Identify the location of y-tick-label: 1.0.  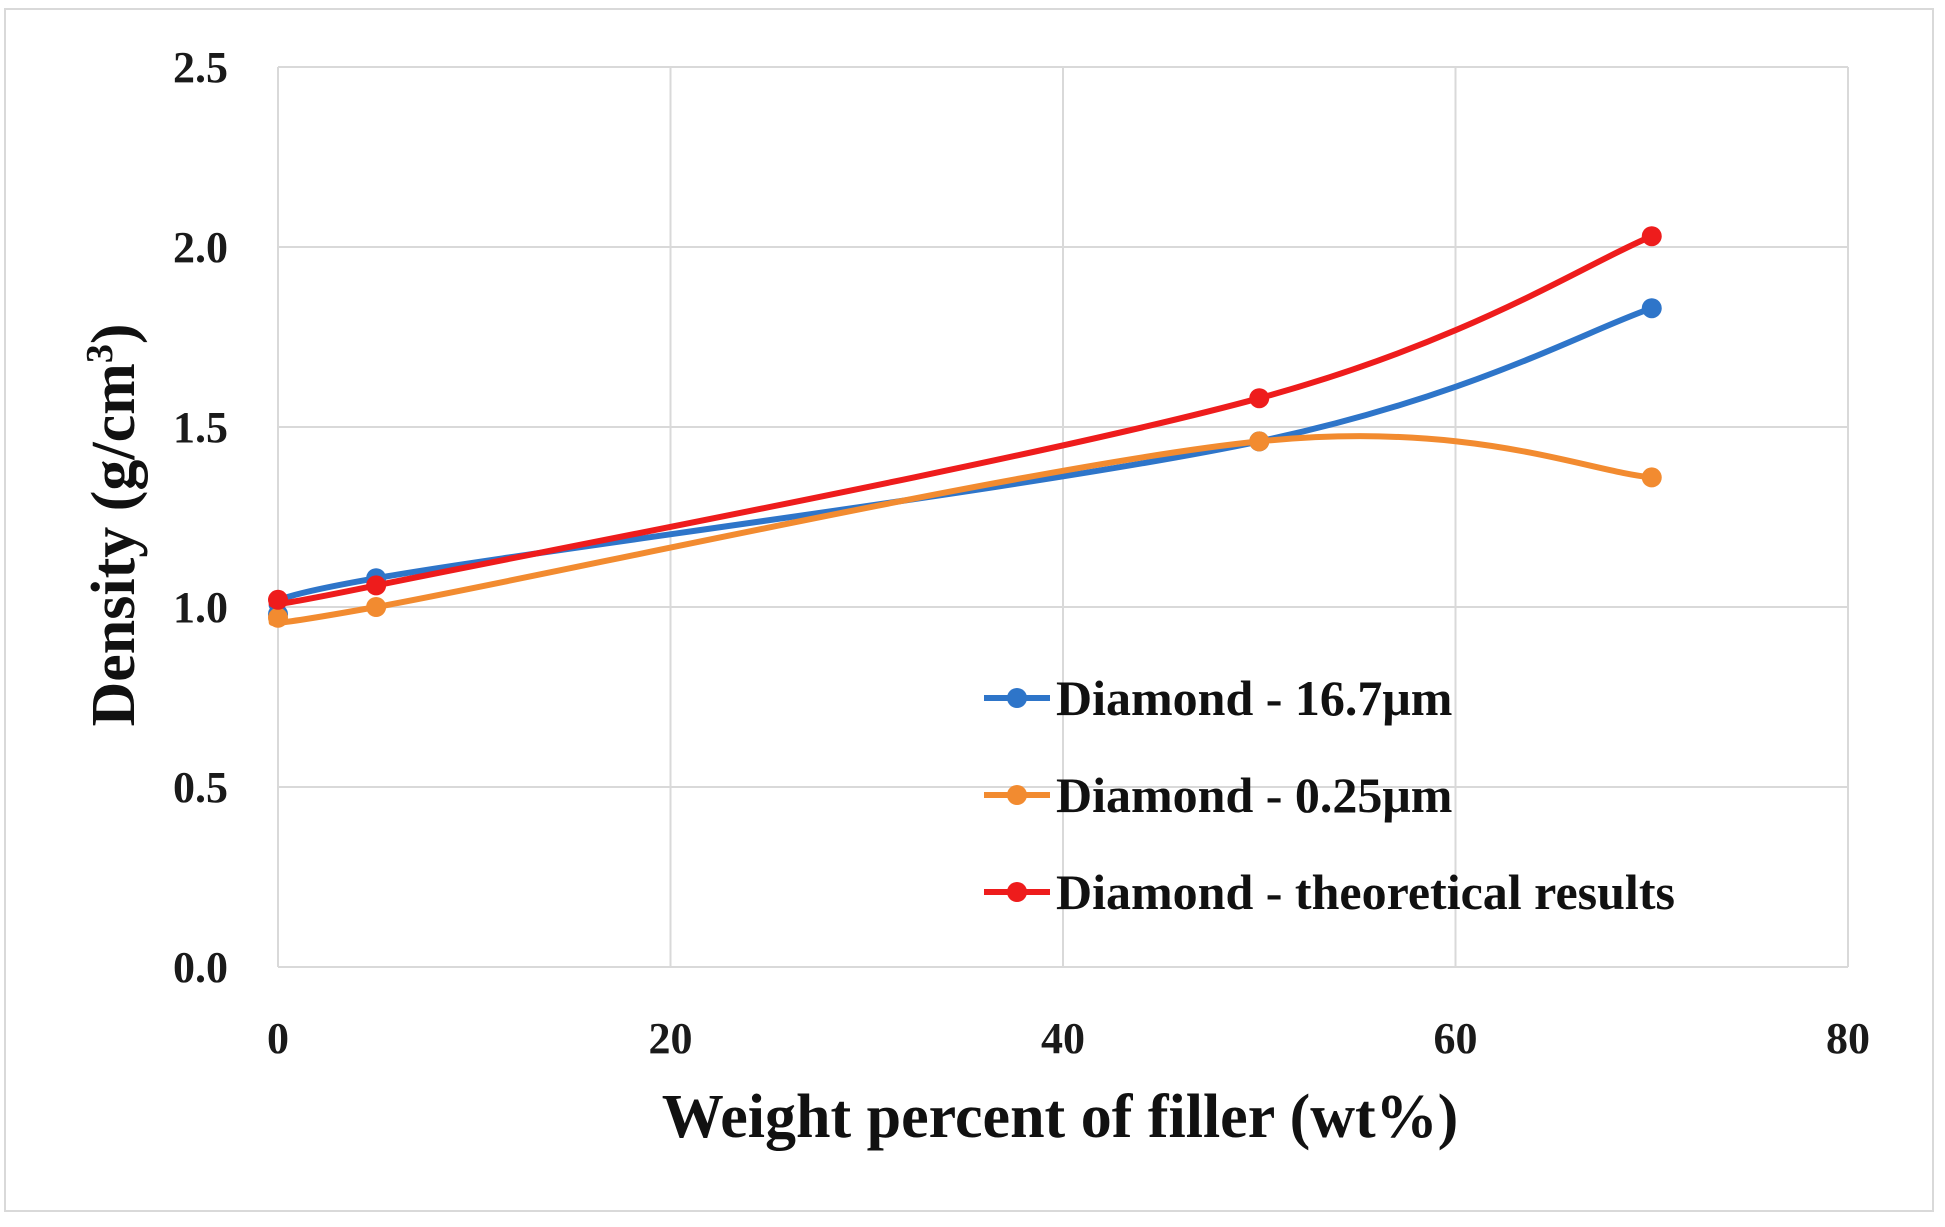
(200, 607).